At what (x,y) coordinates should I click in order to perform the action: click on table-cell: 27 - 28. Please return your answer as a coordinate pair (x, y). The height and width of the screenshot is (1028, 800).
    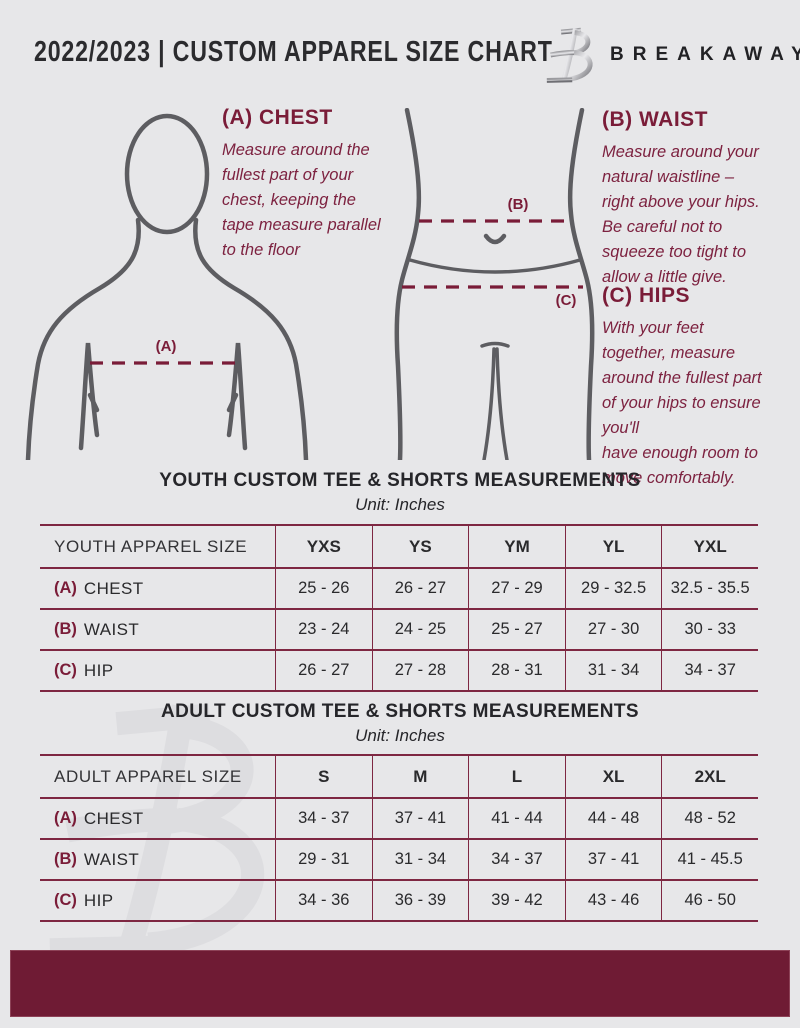
    Looking at the image, I should click on (420, 670).